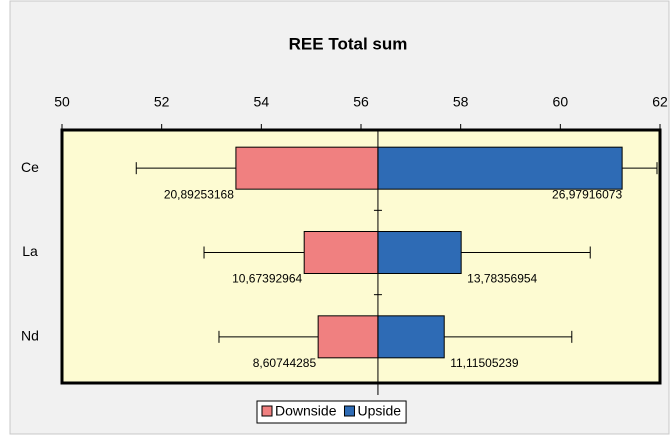 The image size is (670, 435). What do you see at coordinates (262, 102) in the screenshot?
I see `x-tick-label: 54` at bounding box center [262, 102].